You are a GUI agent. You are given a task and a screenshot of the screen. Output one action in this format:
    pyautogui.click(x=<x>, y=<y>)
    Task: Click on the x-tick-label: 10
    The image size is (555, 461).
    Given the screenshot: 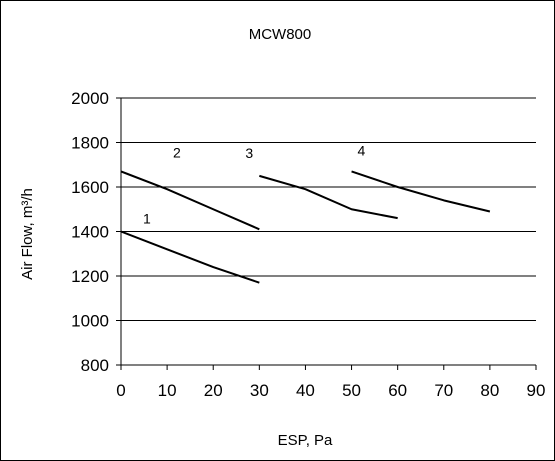 What is the action you would take?
    pyautogui.click(x=167, y=390)
    